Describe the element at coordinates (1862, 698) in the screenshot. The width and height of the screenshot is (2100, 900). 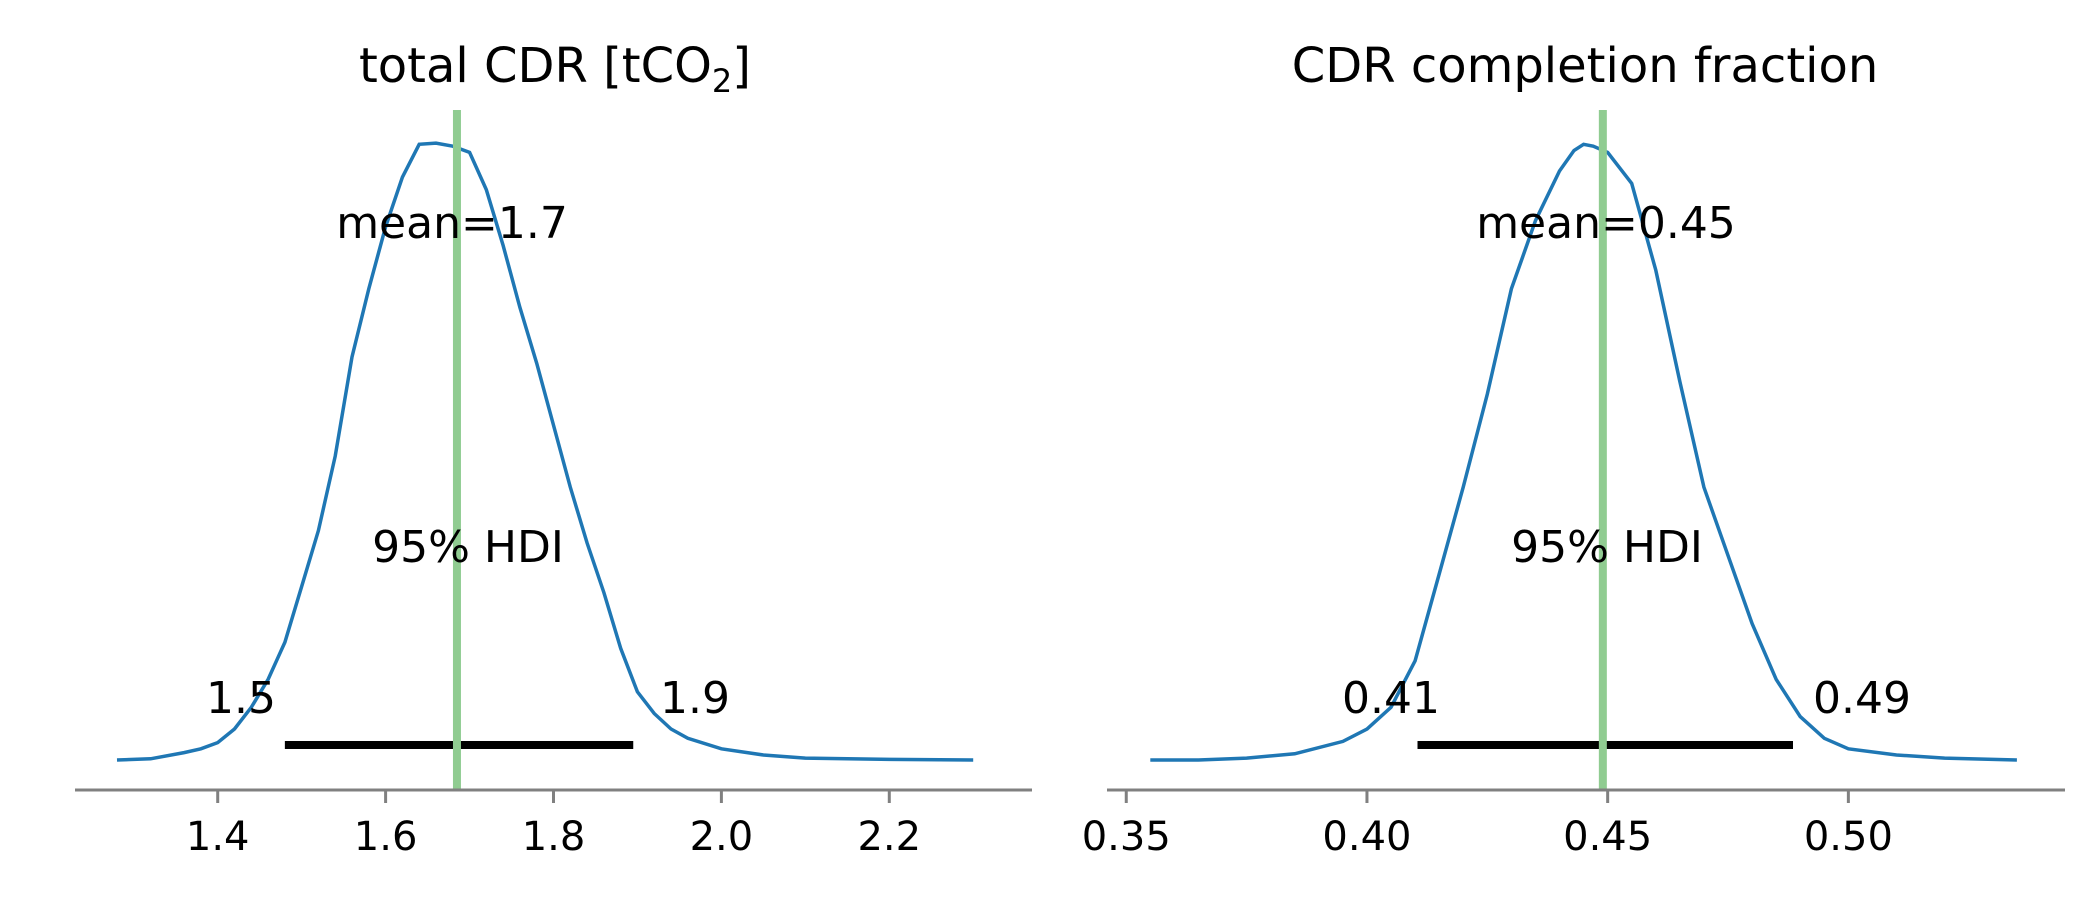
I see `hdi-high-label: 0.49` at that location.